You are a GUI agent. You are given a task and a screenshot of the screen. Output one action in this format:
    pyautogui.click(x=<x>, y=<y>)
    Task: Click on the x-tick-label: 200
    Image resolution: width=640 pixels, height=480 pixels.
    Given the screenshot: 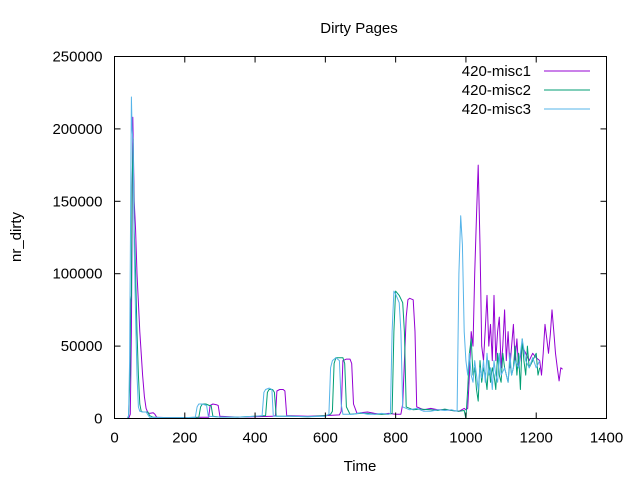 What is the action you would take?
    pyautogui.click(x=184, y=438)
    